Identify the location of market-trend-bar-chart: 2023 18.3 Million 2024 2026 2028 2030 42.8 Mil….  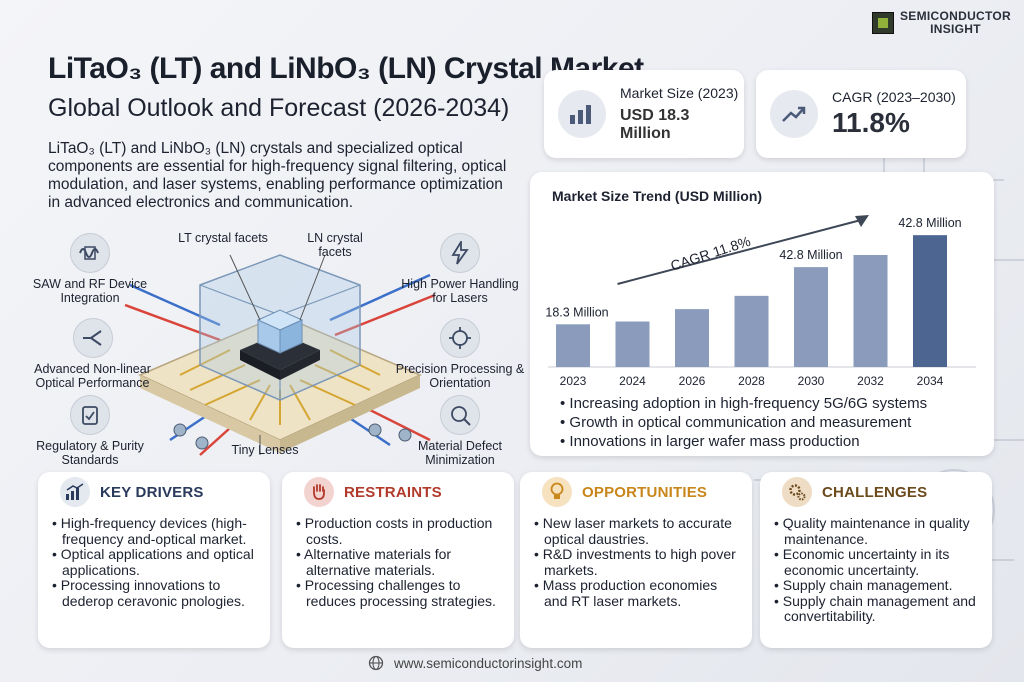
(760, 301).